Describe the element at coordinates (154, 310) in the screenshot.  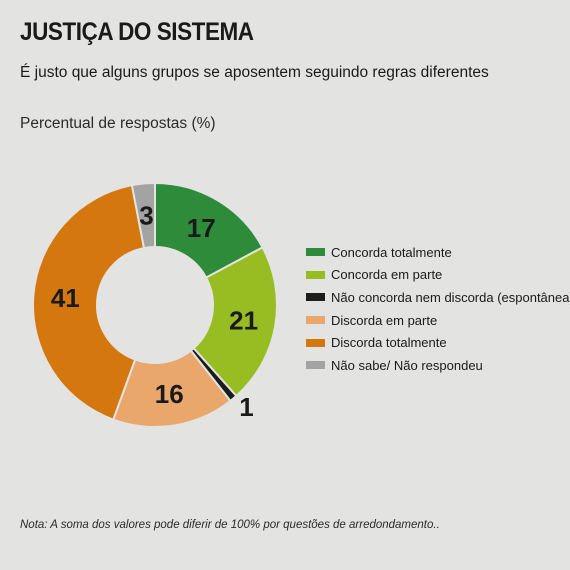
I see `donut-slice-labels: 17 21 1 16 41 3` at that location.